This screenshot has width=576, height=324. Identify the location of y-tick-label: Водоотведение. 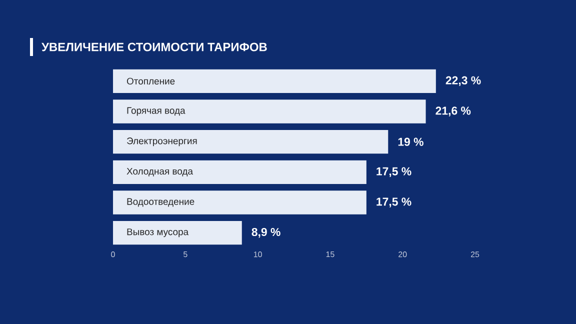
(160, 202).